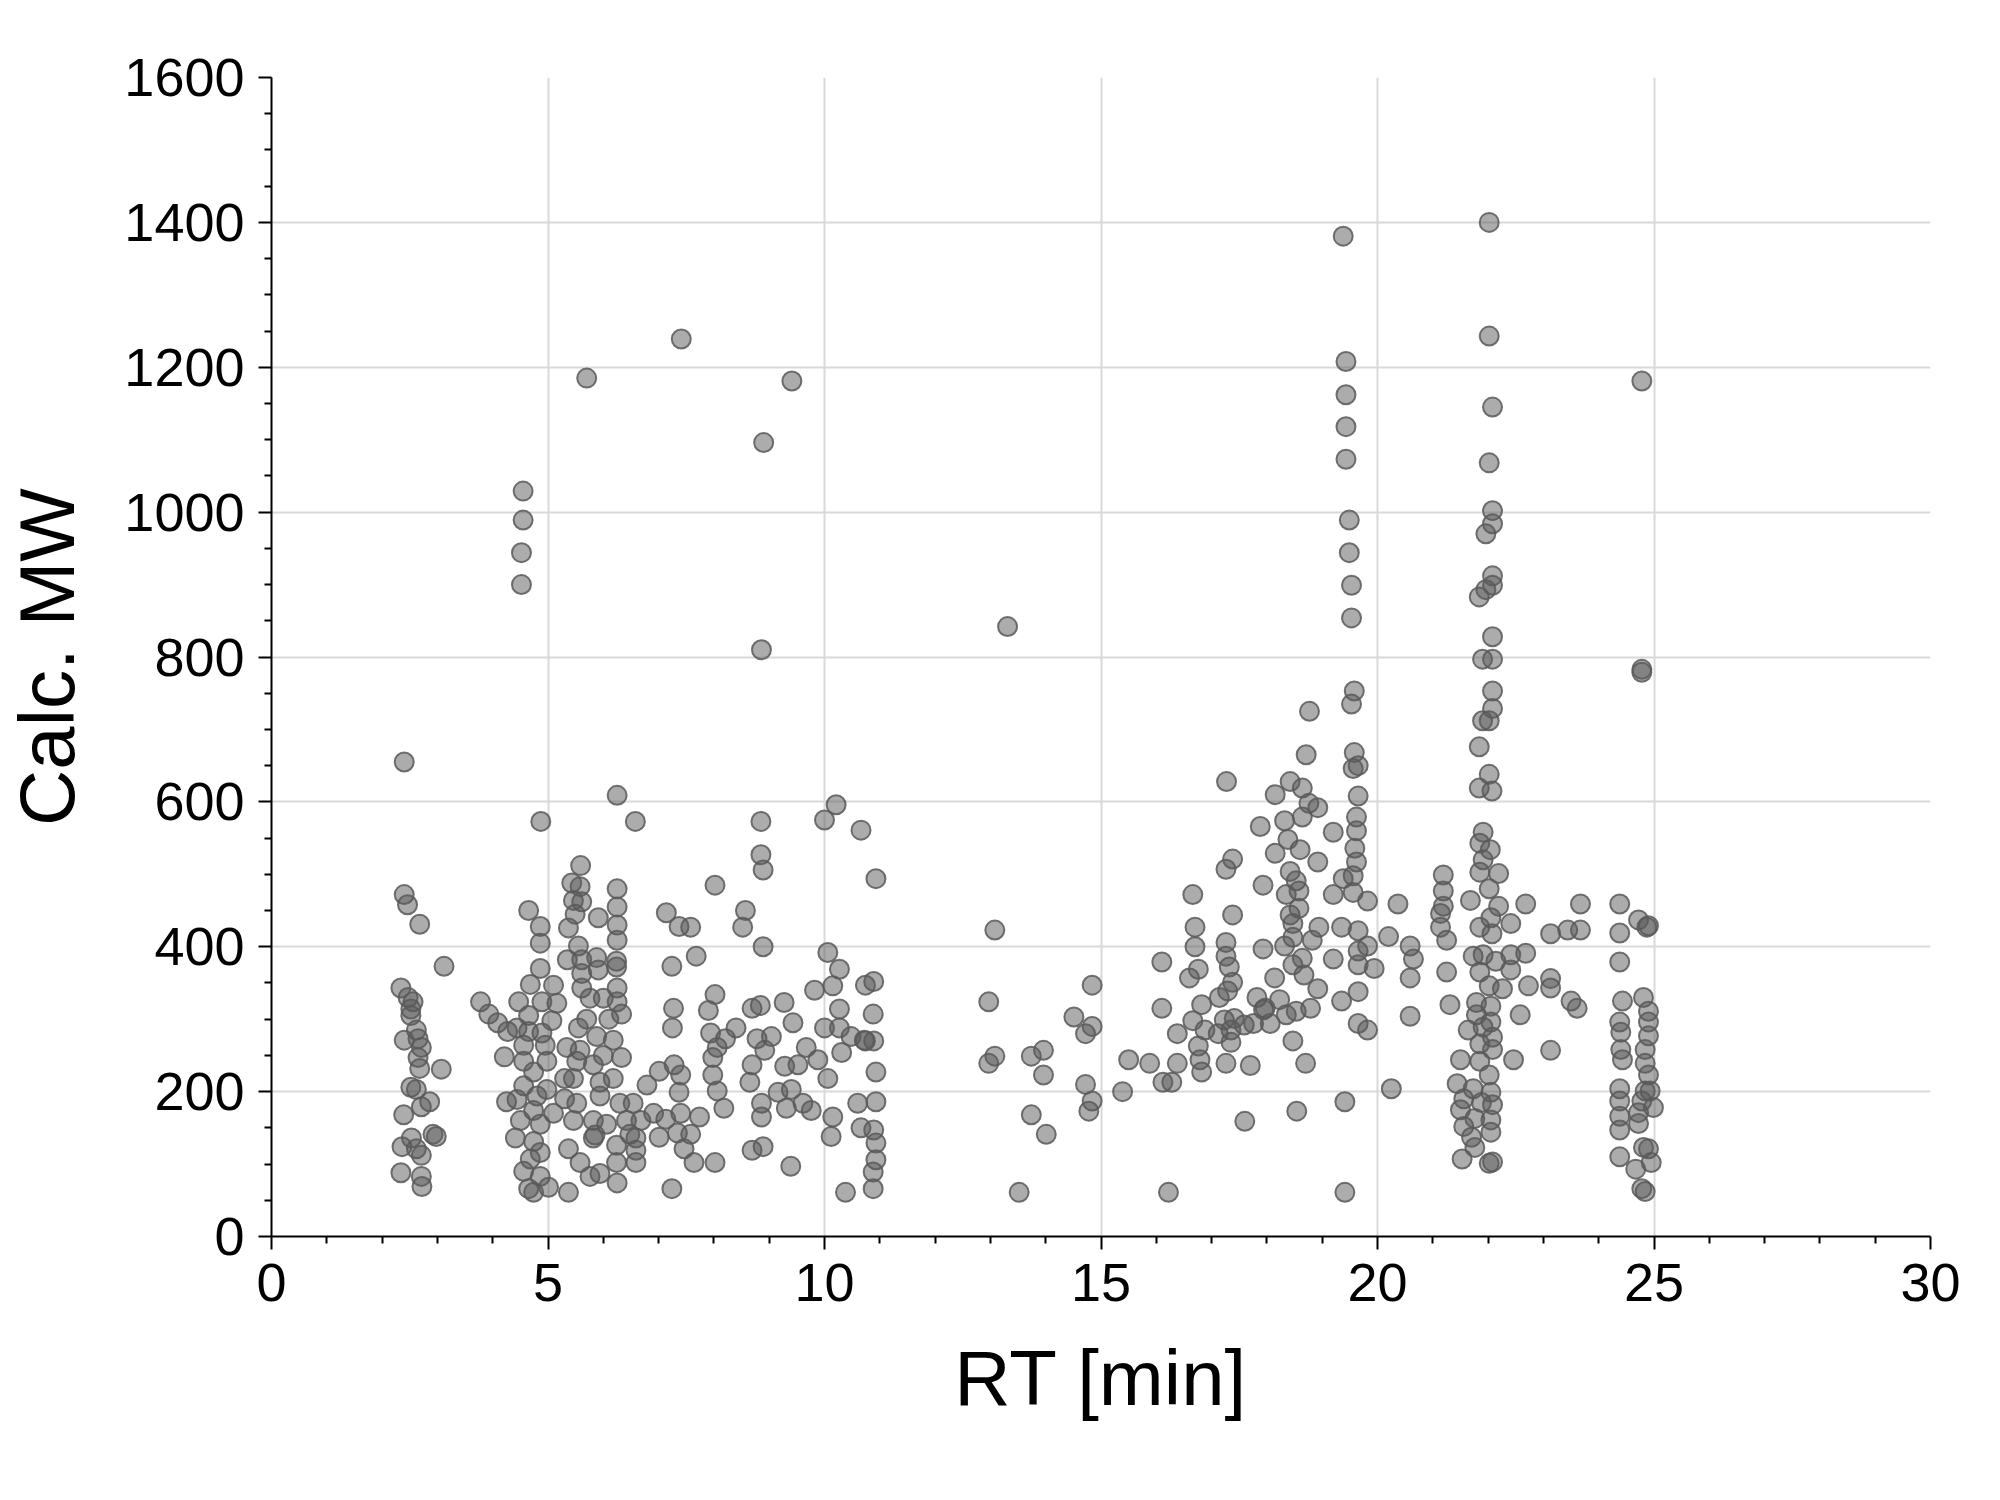 The width and height of the screenshot is (2000, 1500). What do you see at coordinates (1101, 1281) in the screenshot?
I see `x-tick-label: 15` at bounding box center [1101, 1281].